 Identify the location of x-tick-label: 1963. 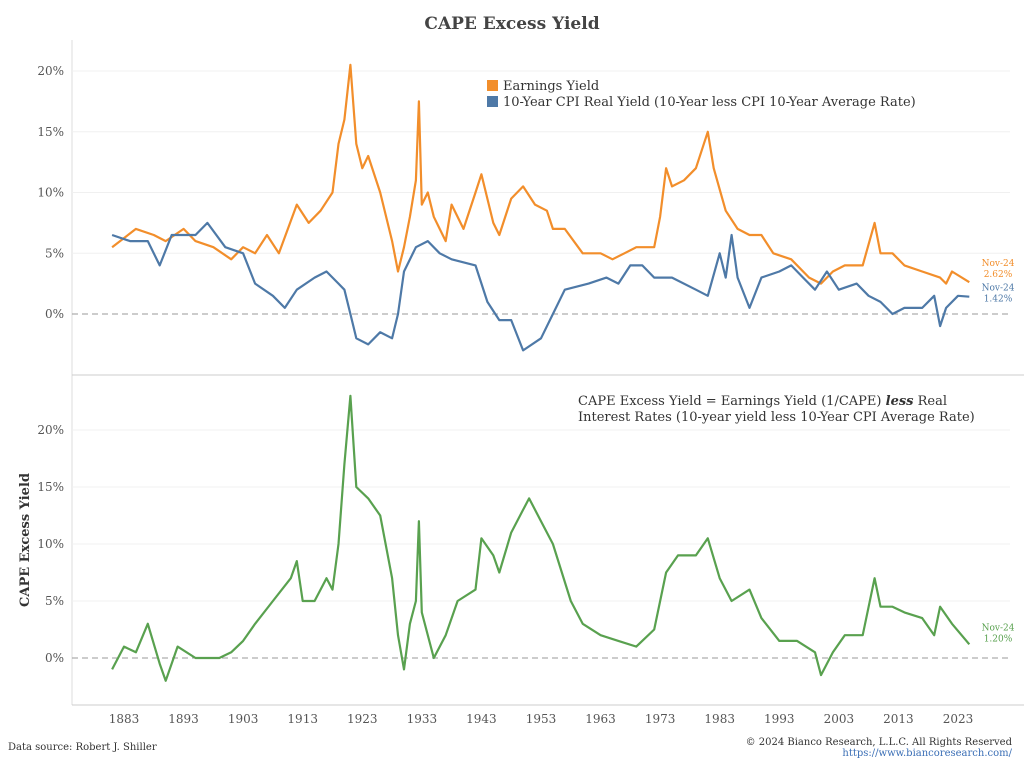
(600, 719).